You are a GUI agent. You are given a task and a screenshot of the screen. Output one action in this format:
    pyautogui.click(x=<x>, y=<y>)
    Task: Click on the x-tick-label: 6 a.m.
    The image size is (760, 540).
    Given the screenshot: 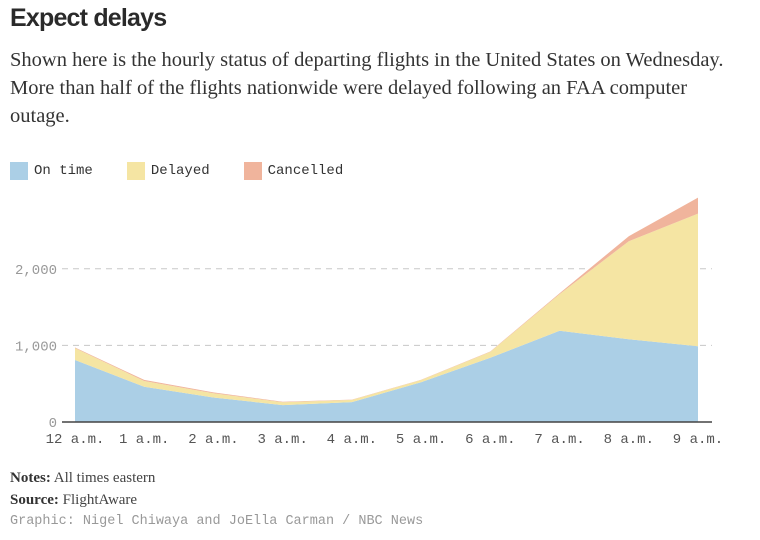 What is the action you would take?
    pyautogui.click(x=490, y=440)
    